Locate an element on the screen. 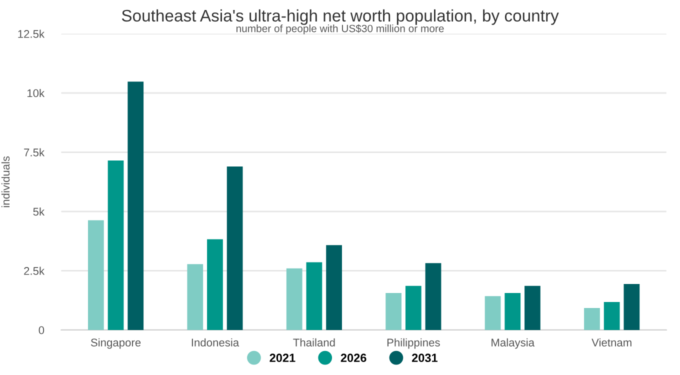 The image size is (680, 375). chart-title: Southeast Asia's ultra-high net worth population, by country is located at coordinates (340, 17).